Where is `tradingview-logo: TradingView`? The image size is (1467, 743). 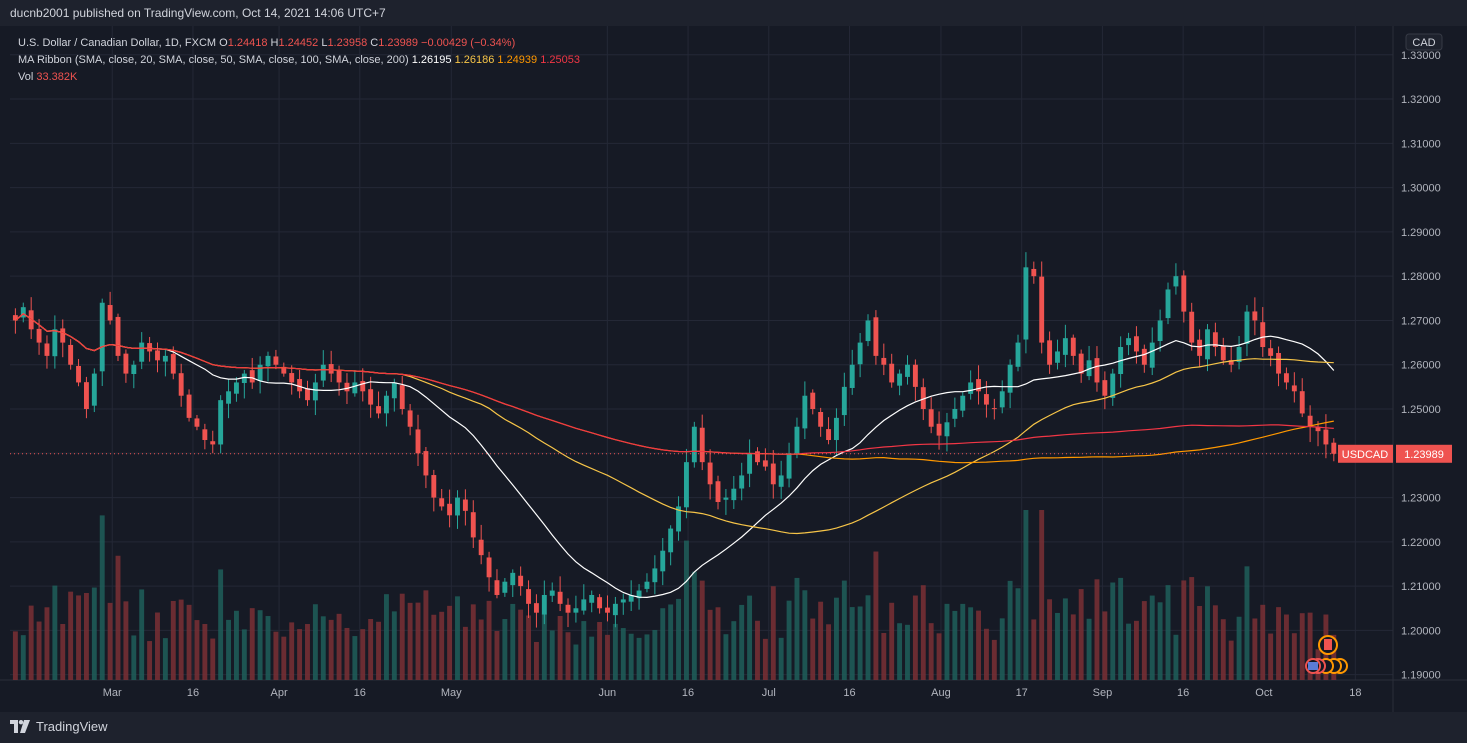
tradingview-logo: TradingView is located at coordinates (59, 726).